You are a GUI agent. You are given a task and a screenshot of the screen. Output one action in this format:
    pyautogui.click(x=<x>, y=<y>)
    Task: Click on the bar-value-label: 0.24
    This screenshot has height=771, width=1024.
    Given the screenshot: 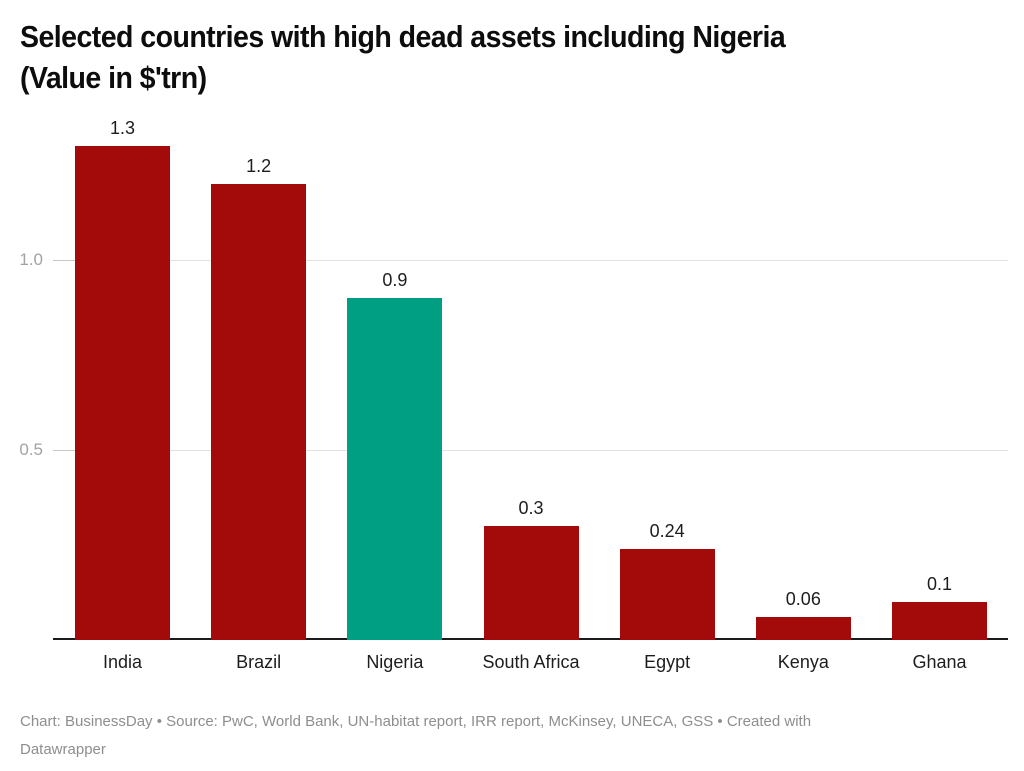 What is the action you would take?
    pyautogui.click(x=667, y=530)
    